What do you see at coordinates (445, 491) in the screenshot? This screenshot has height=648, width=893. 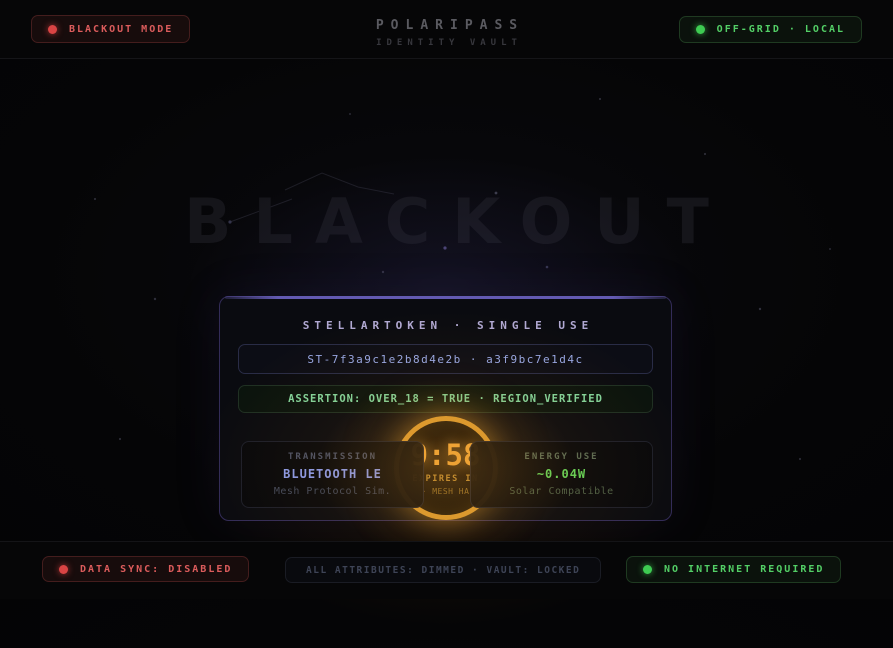 I see `timer-sub-label: · MESH HA` at bounding box center [445, 491].